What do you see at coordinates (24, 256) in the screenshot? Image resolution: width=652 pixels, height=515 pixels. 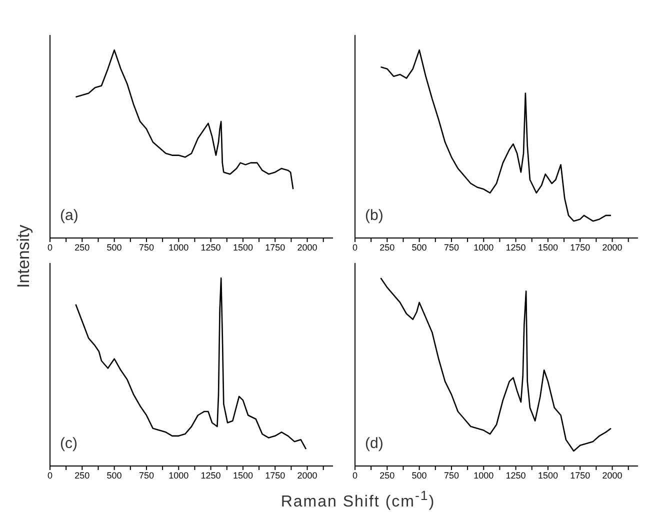 I see `y-axis-title: Intensity` at bounding box center [24, 256].